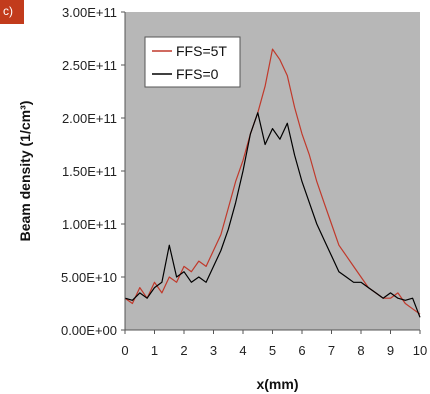 The image size is (430, 394). What do you see at coordinates (89, 277) in the screenshot?
I see `y-tick-label: 5.00E+10` at bounding box center [89, 277].